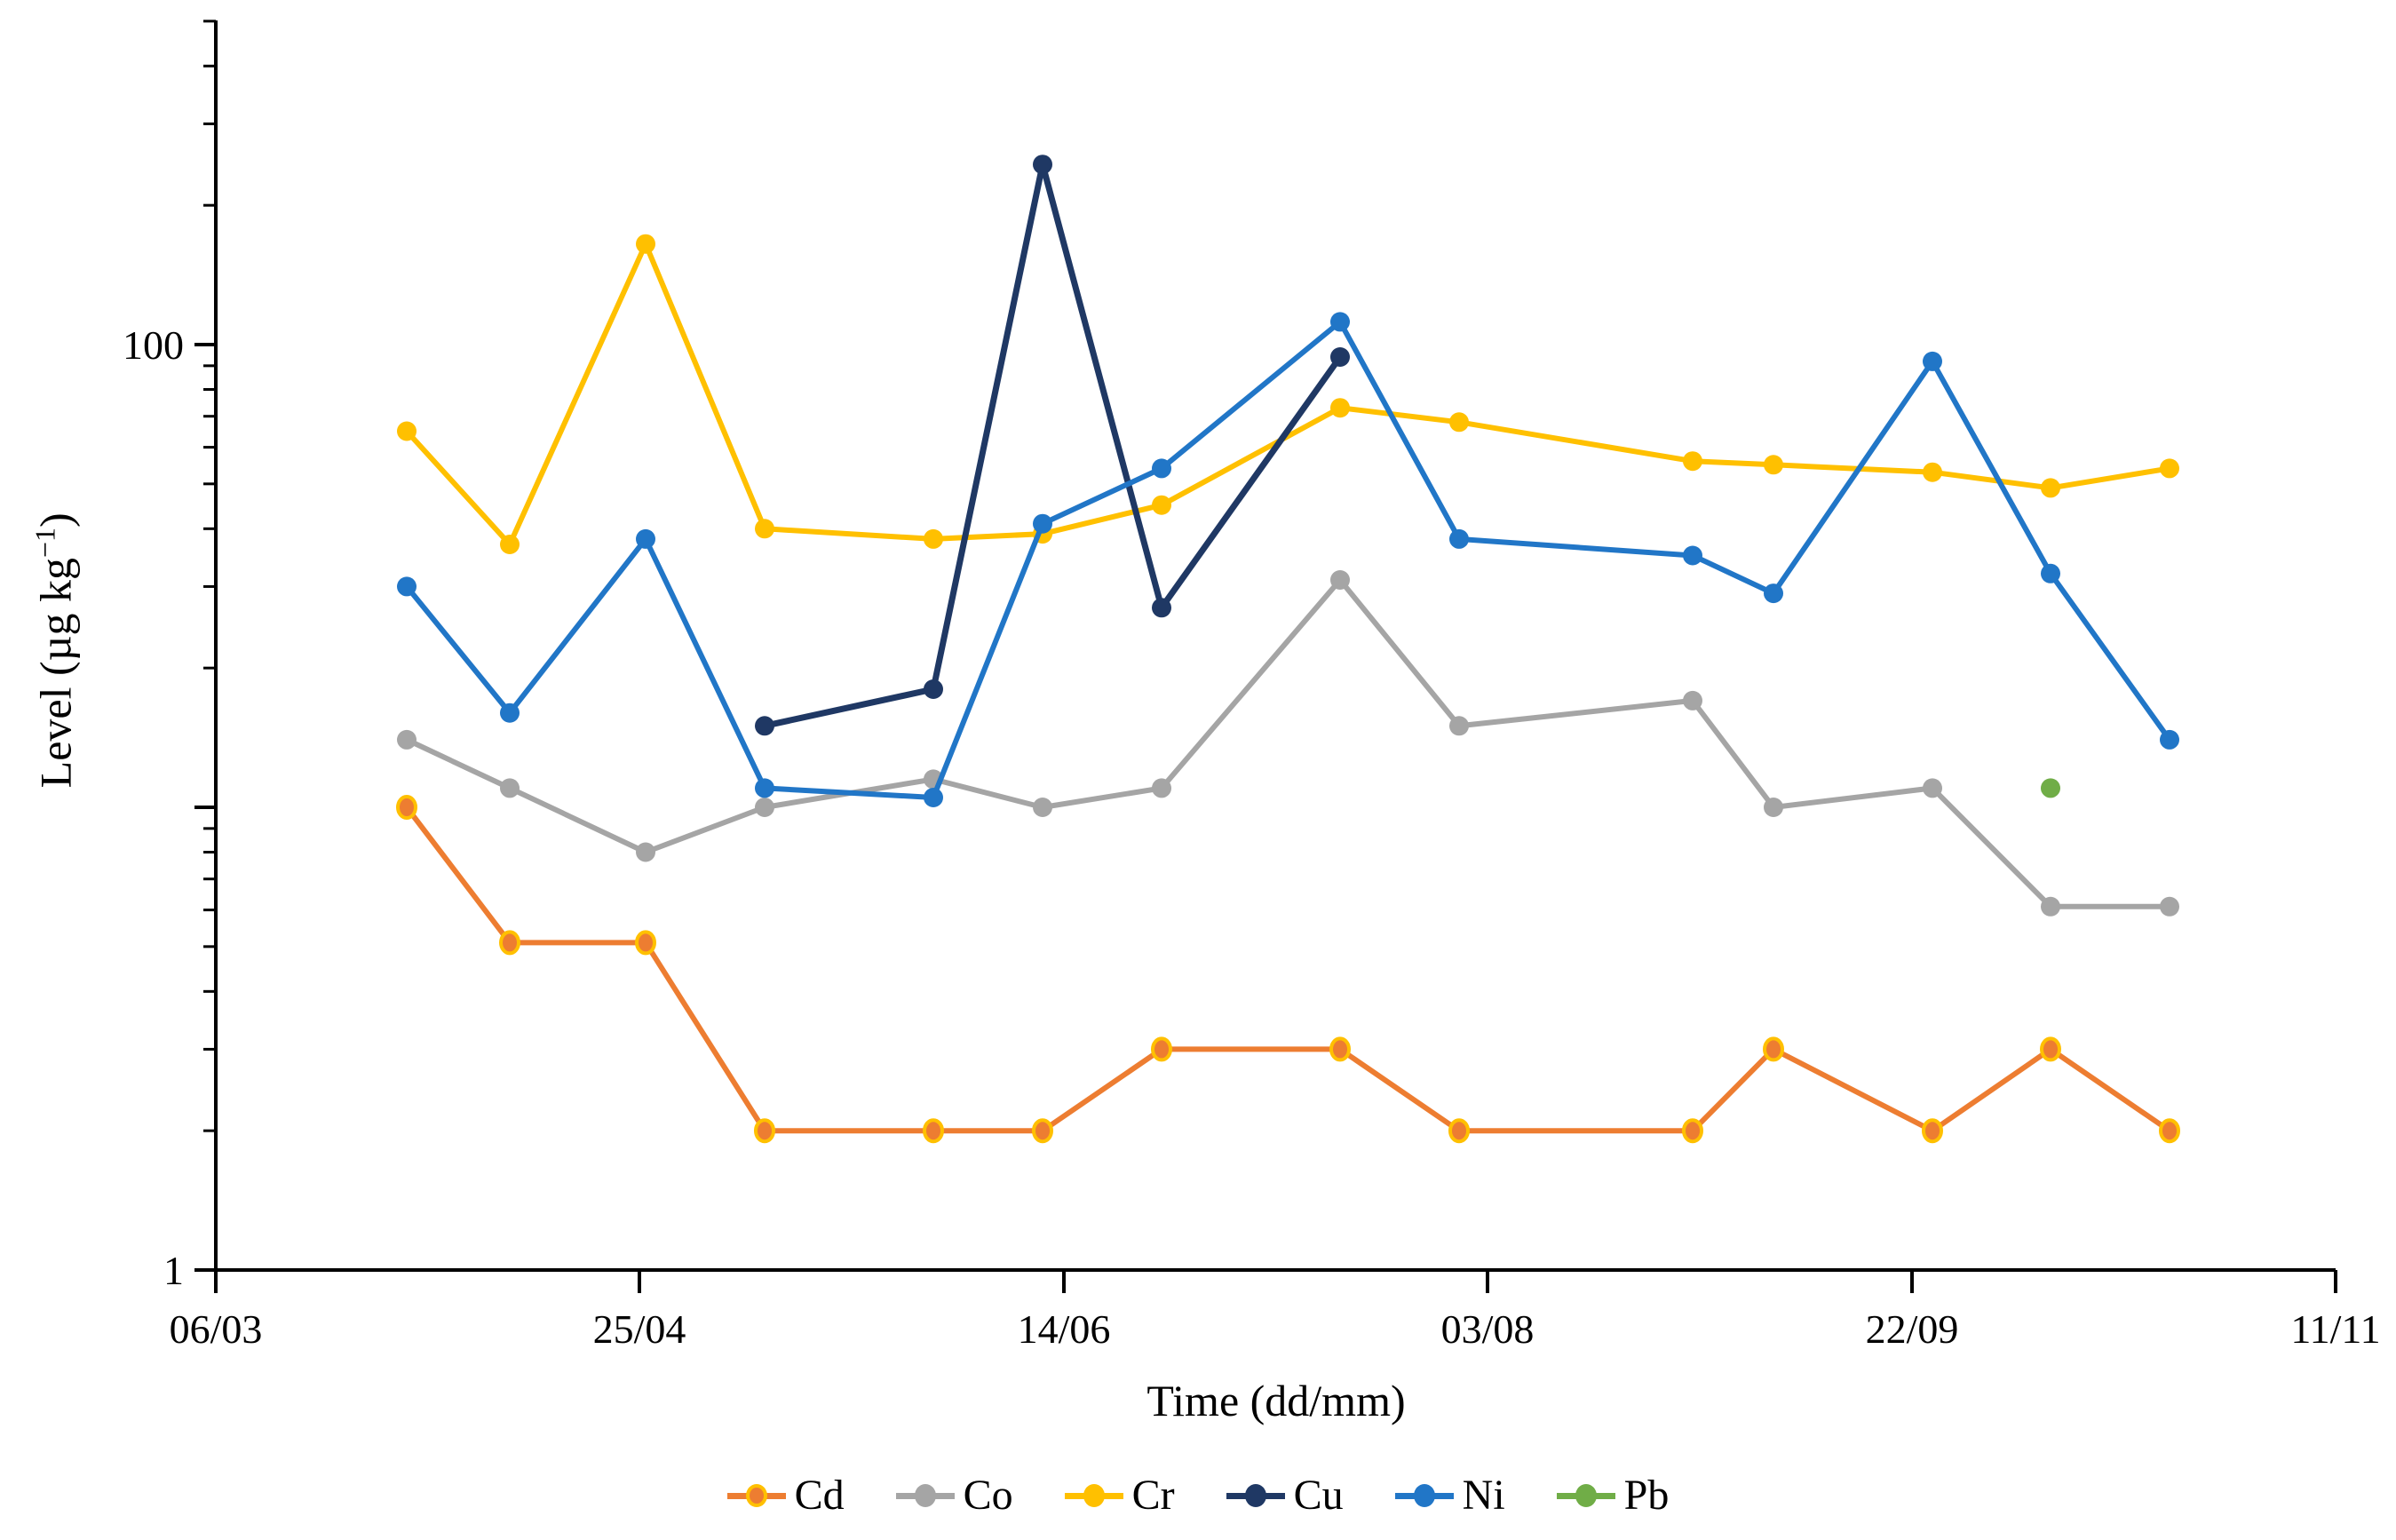 This screenshot has width=2396, height=1540. Describe the element at coordinates (988, 1496) in the screenshot. I see `legend-label-co: Co` at that location.